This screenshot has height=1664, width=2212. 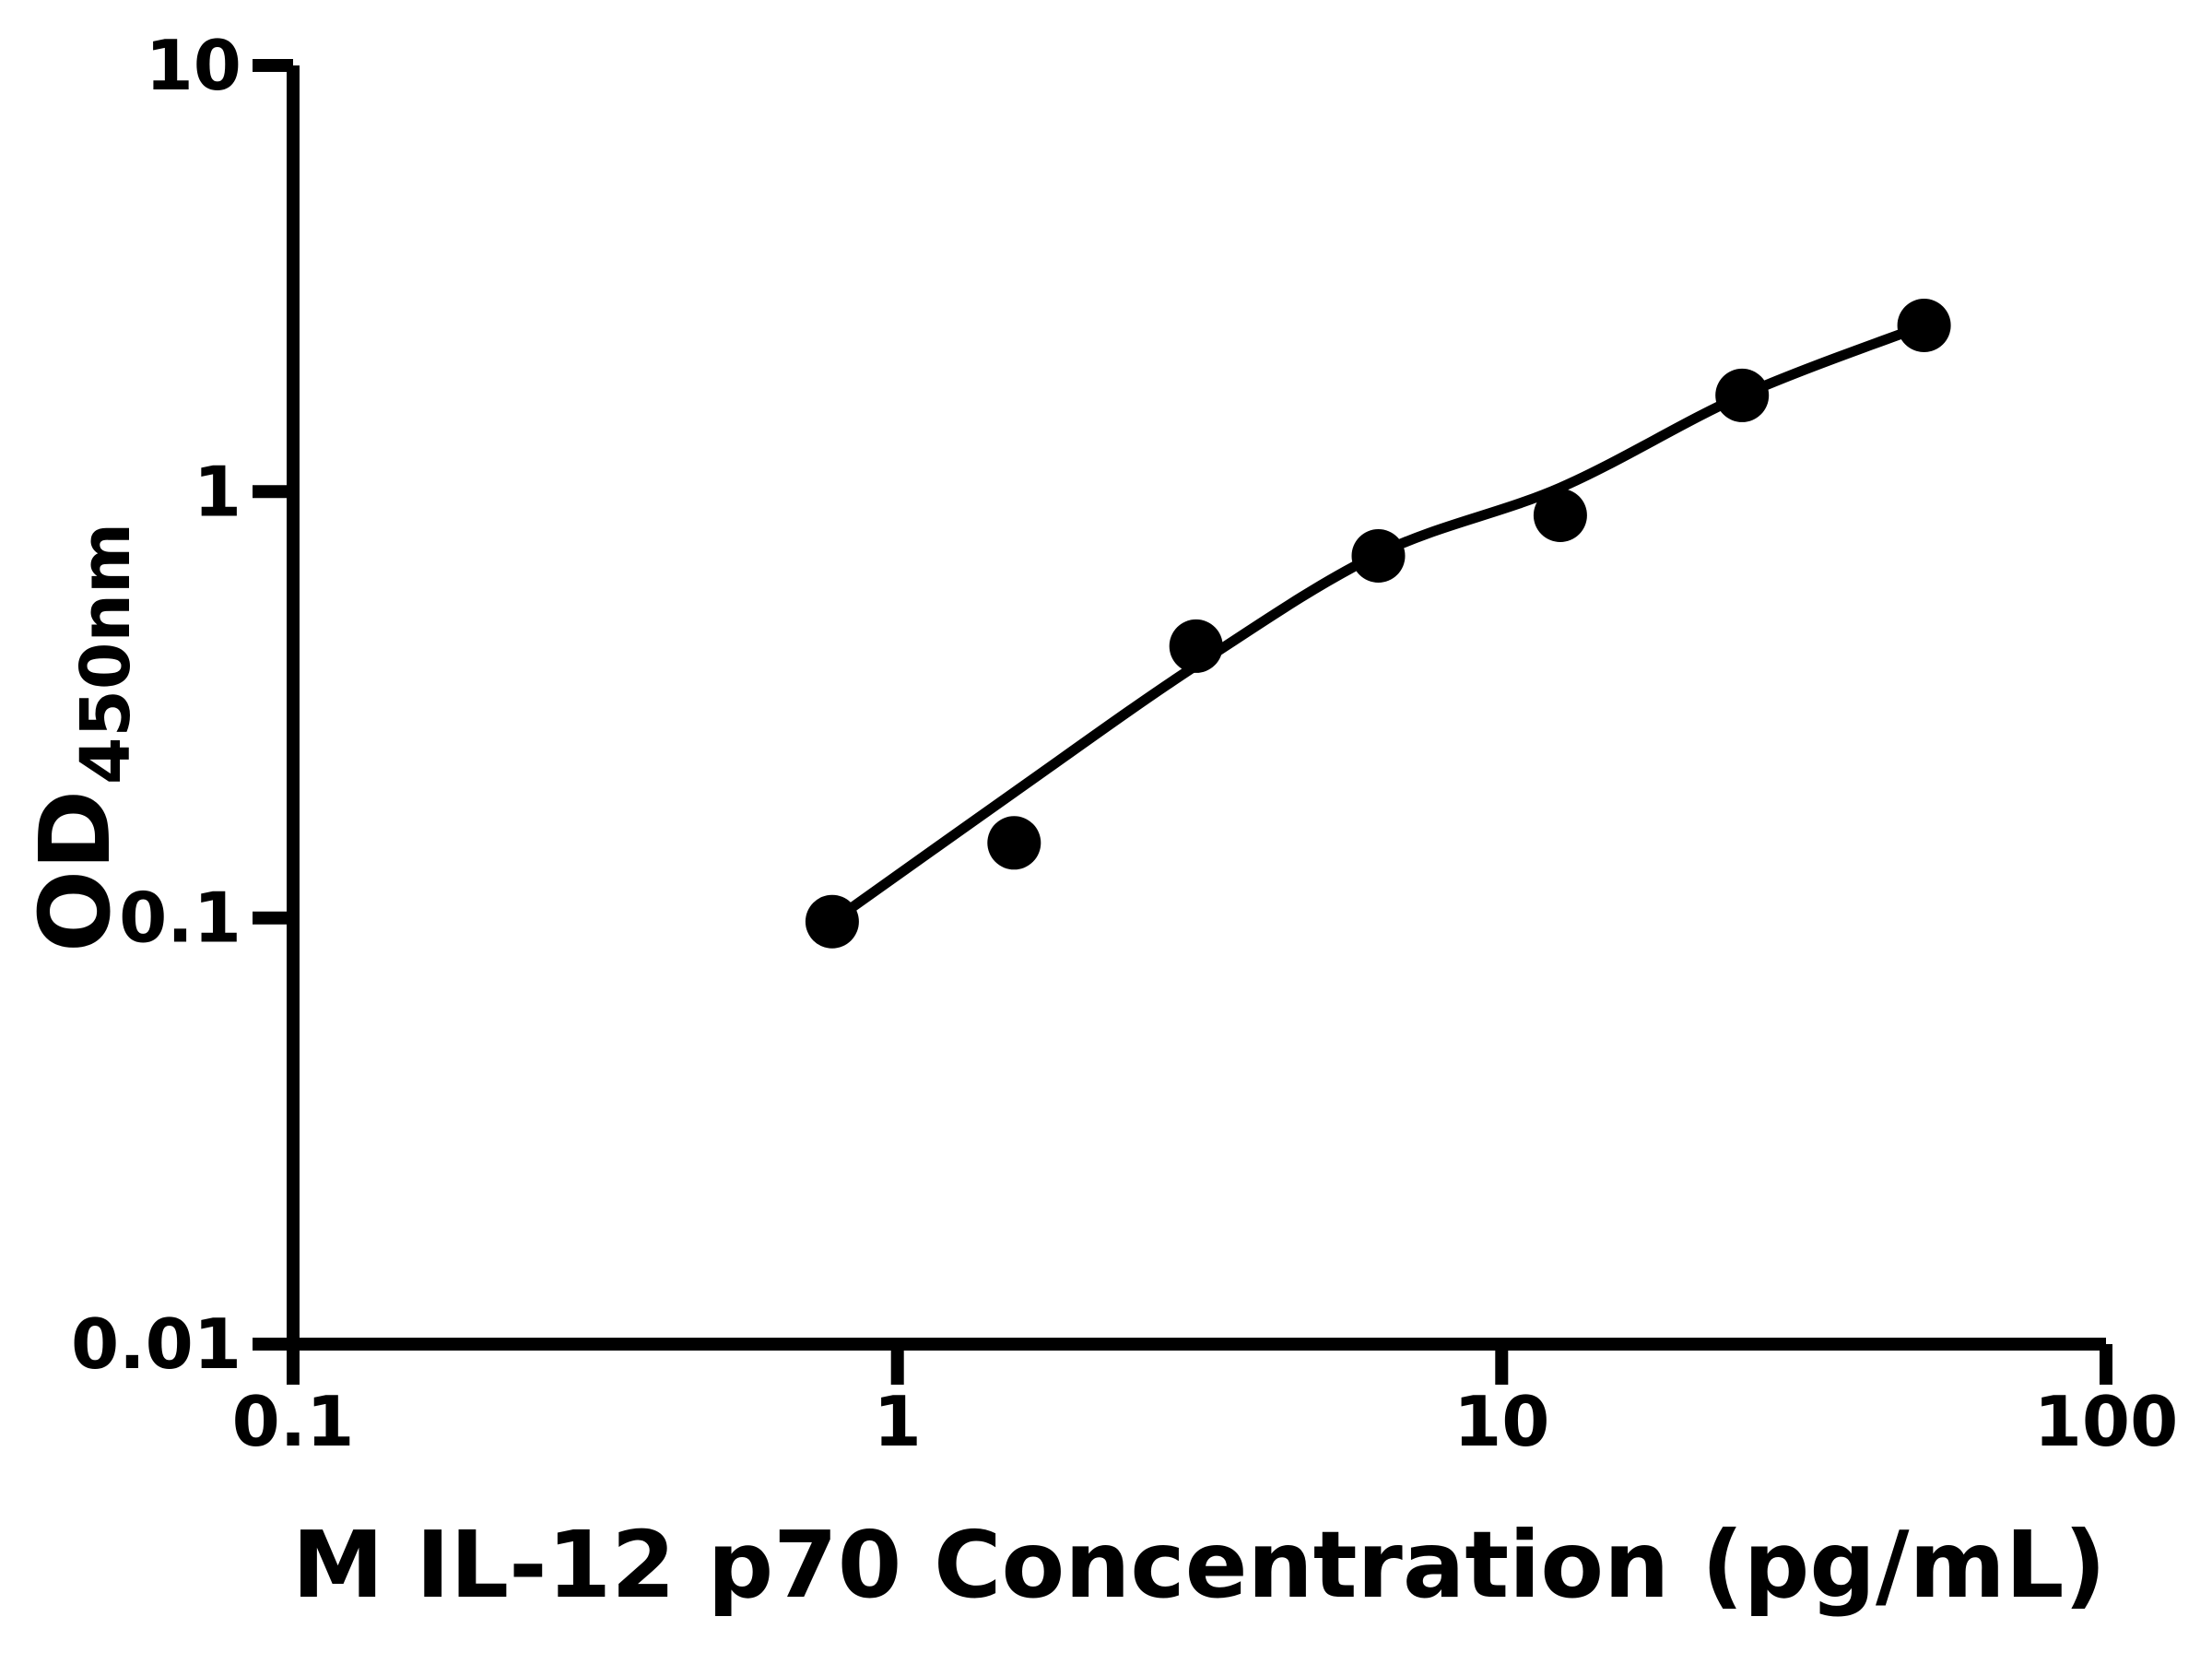 What do you see at coordinates (75, 871) in the screenshot?
I see `y-axis-title-main: OD` at bounding box center [75, 871].